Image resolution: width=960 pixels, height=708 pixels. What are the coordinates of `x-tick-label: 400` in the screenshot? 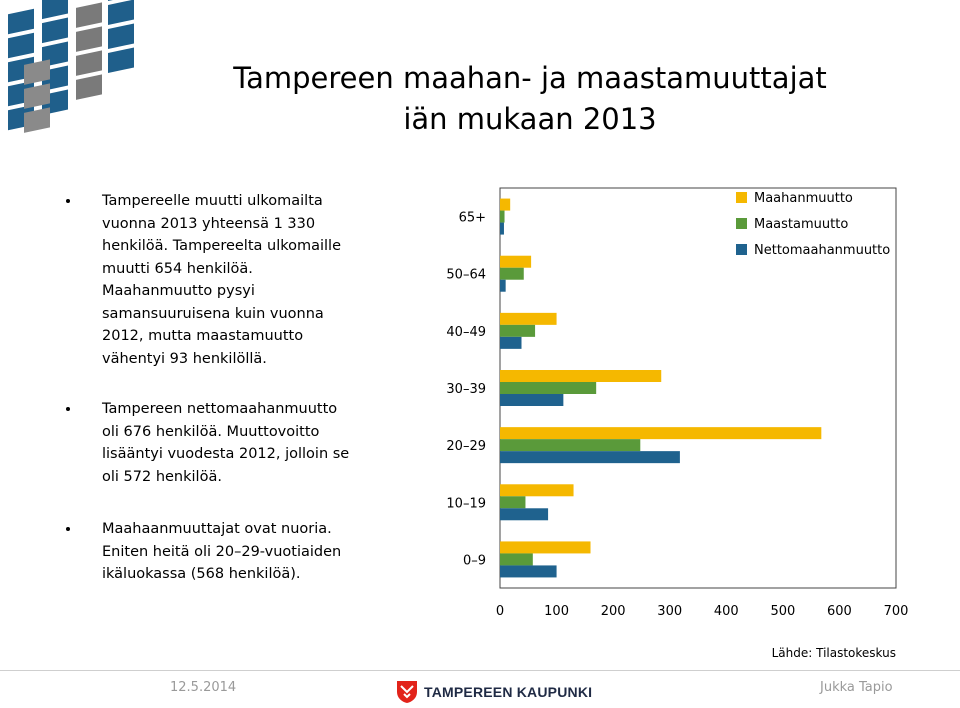 It's located at (726, 611).